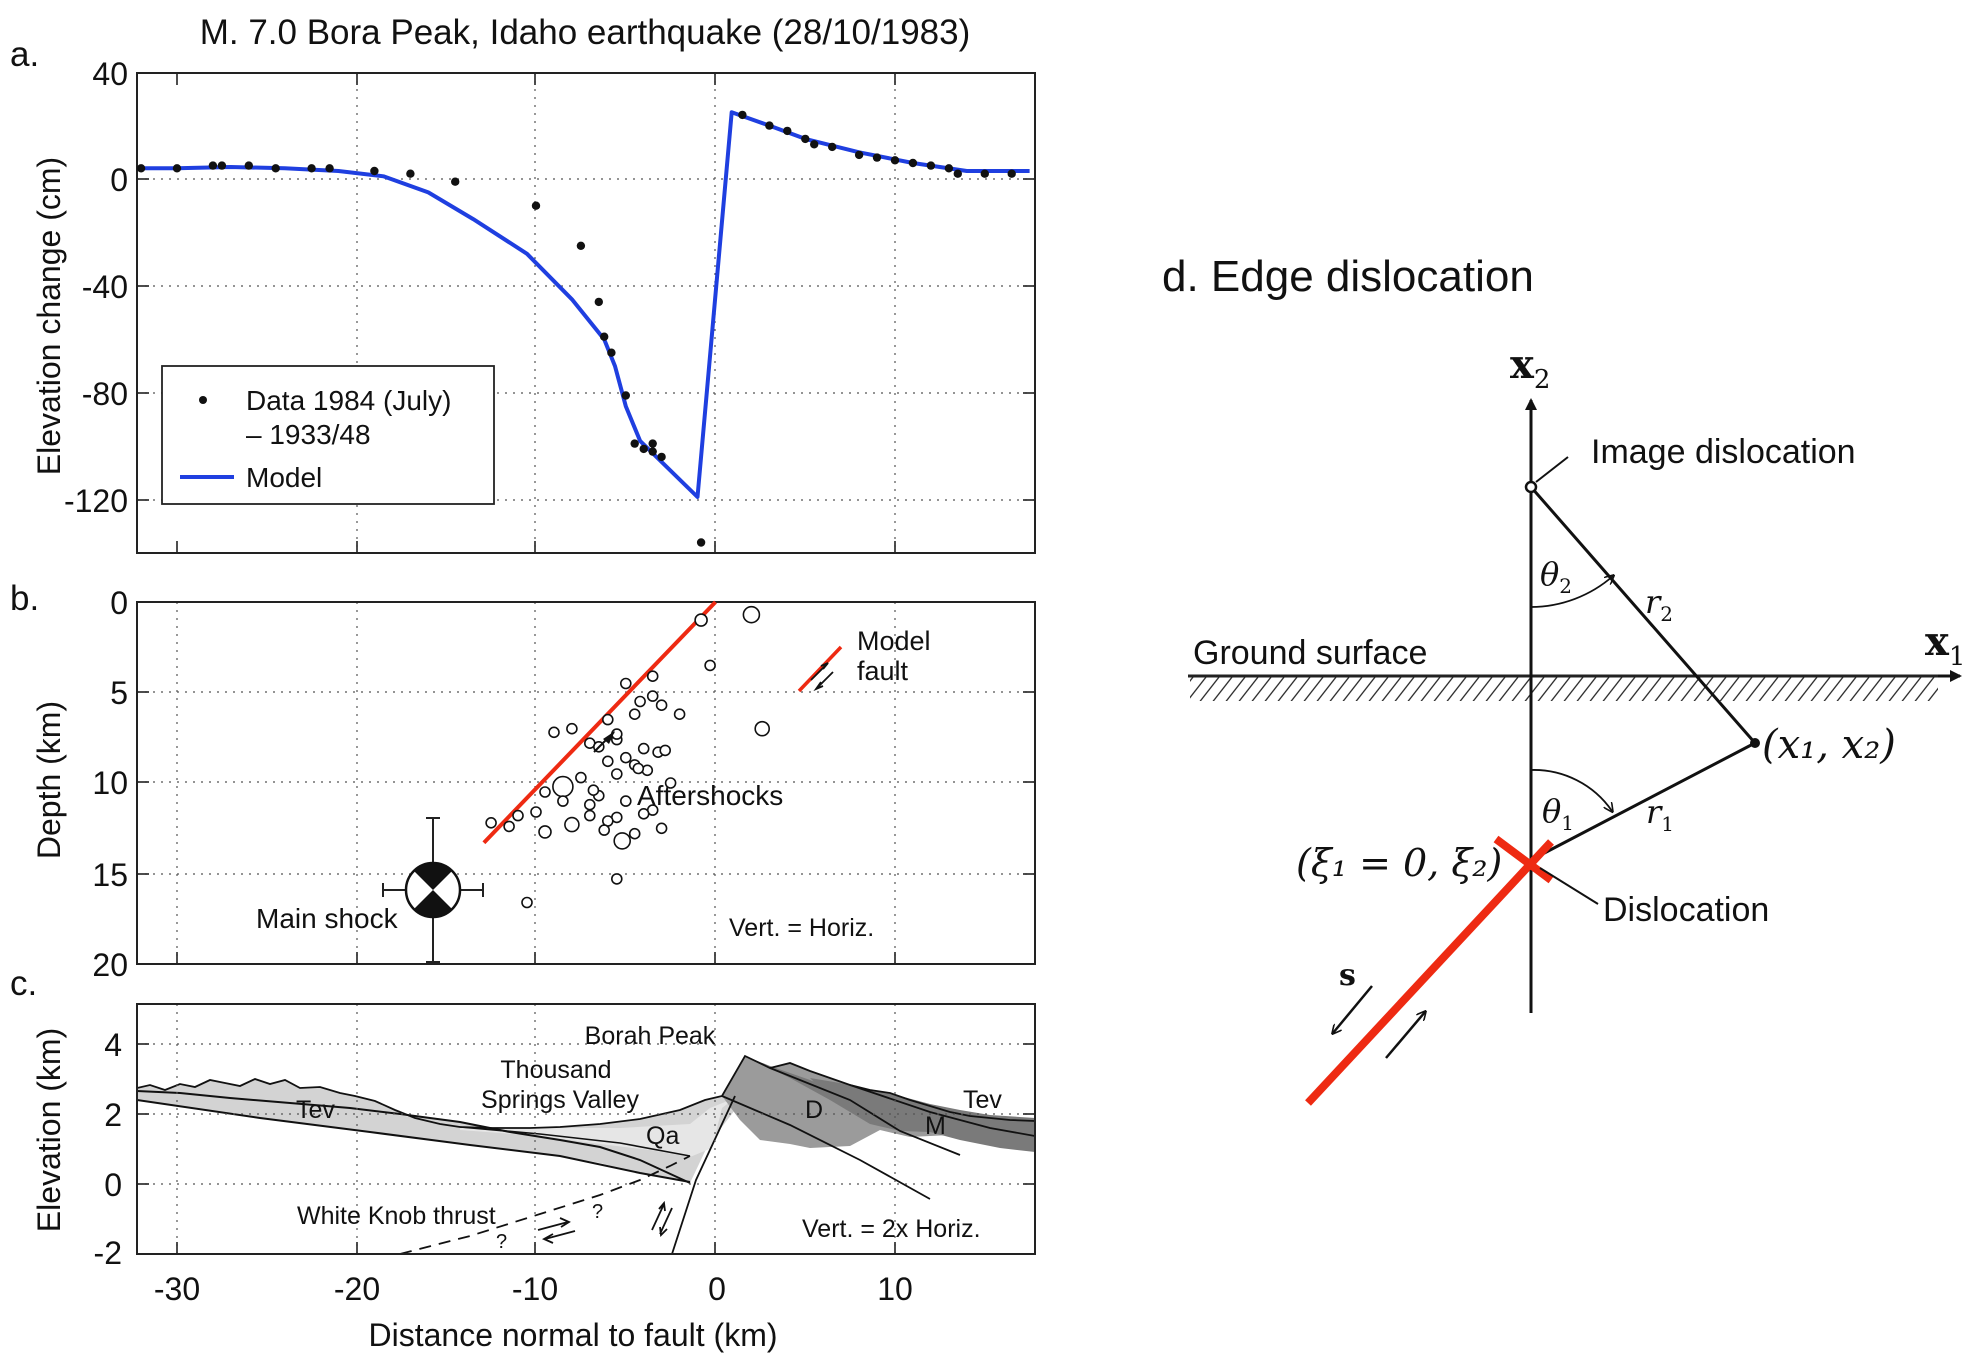  What do you see at coordinates (49, 316) in the screenshot?
I see `panel-a-y-axis-label: Elevation change (cm)` at bounding box center [49, 316].